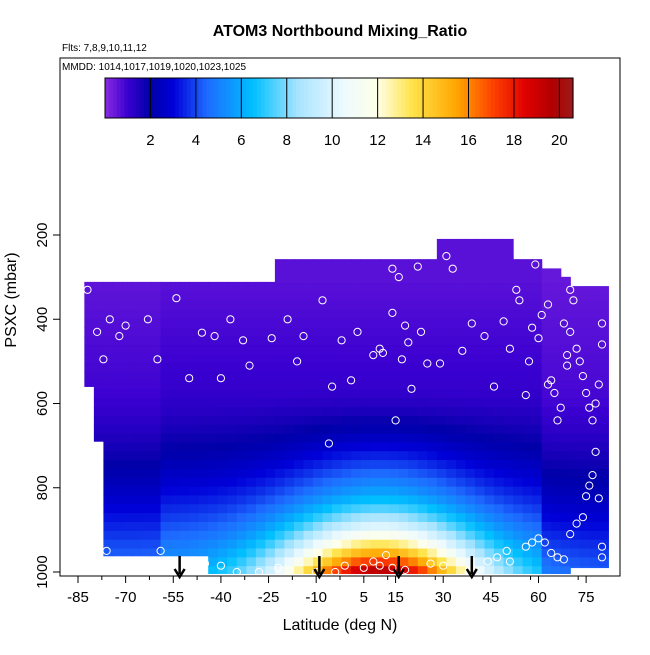 The width and height of the screenshot is (650, 655). Describe the element at coordinates (42, 234) in the screenshot. I see `y-tick-label: 200` at that location.